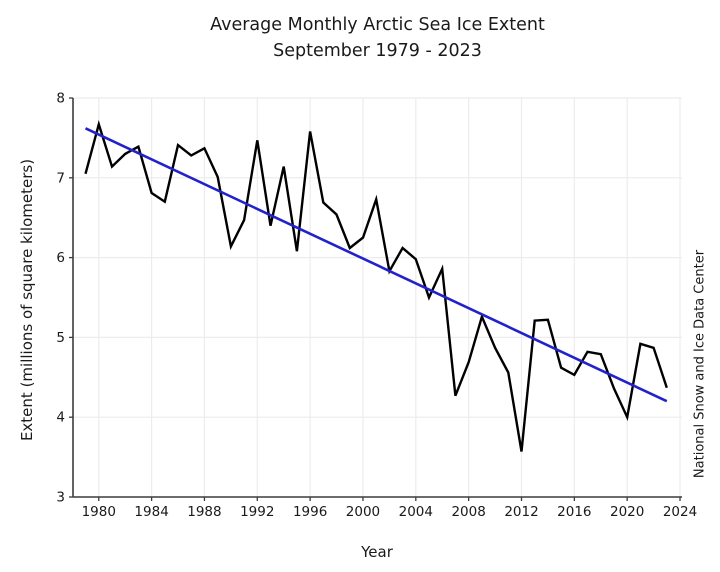  What do you see at coordinates (257, 512) in the screenshot?
I see `x-tick-label: 1992` at bounding box center [257, 512].